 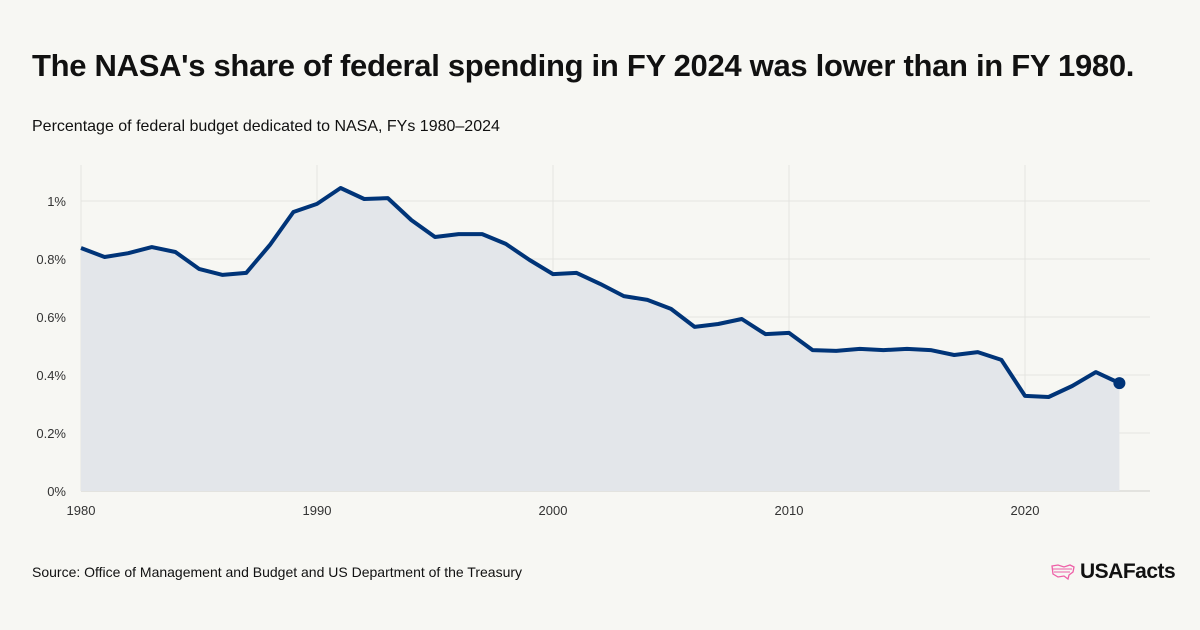 What do you see at coordinates (51, 259) in the screenshot?
I see `y-tick-label: 0.8%` at bounding box center [51, 259].